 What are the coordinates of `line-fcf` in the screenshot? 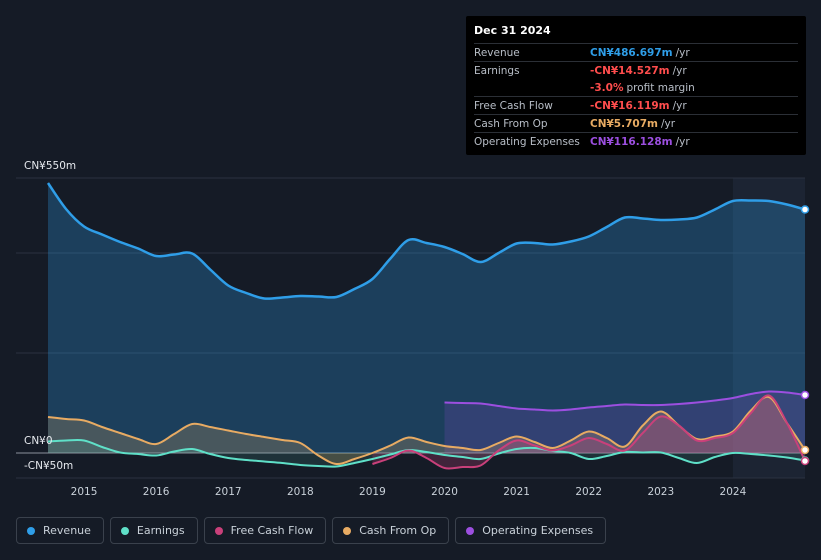 It's located at (589, 432).